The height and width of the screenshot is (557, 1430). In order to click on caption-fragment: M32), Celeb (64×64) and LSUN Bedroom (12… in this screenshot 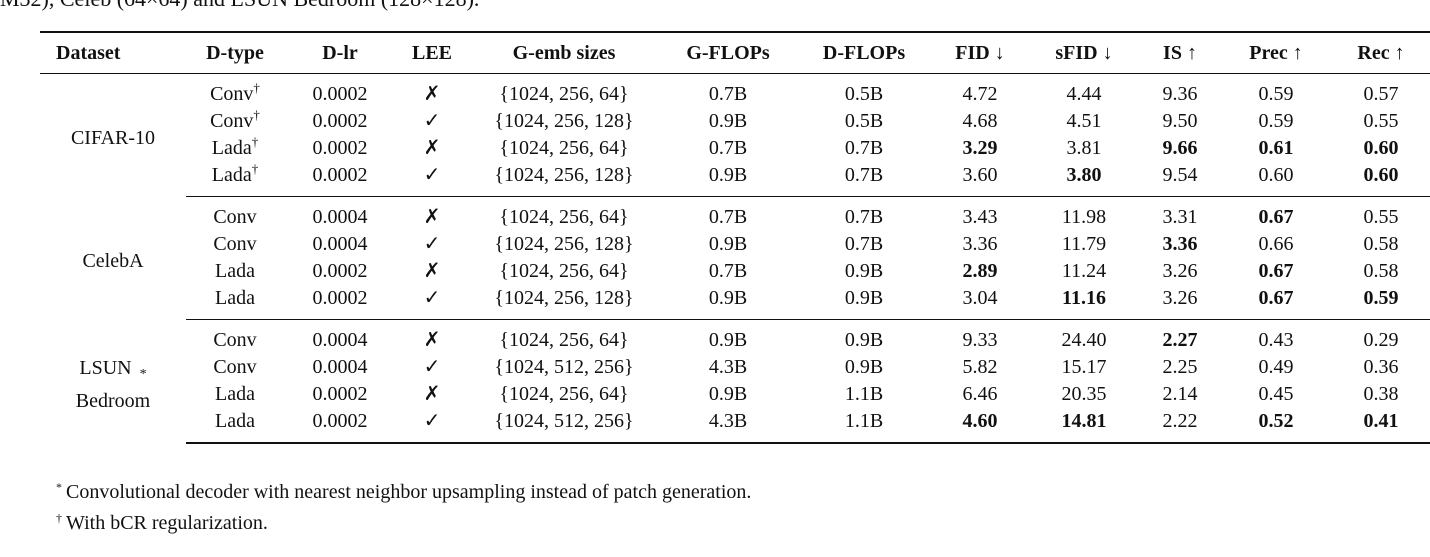, I will do `click(239, 6)`.